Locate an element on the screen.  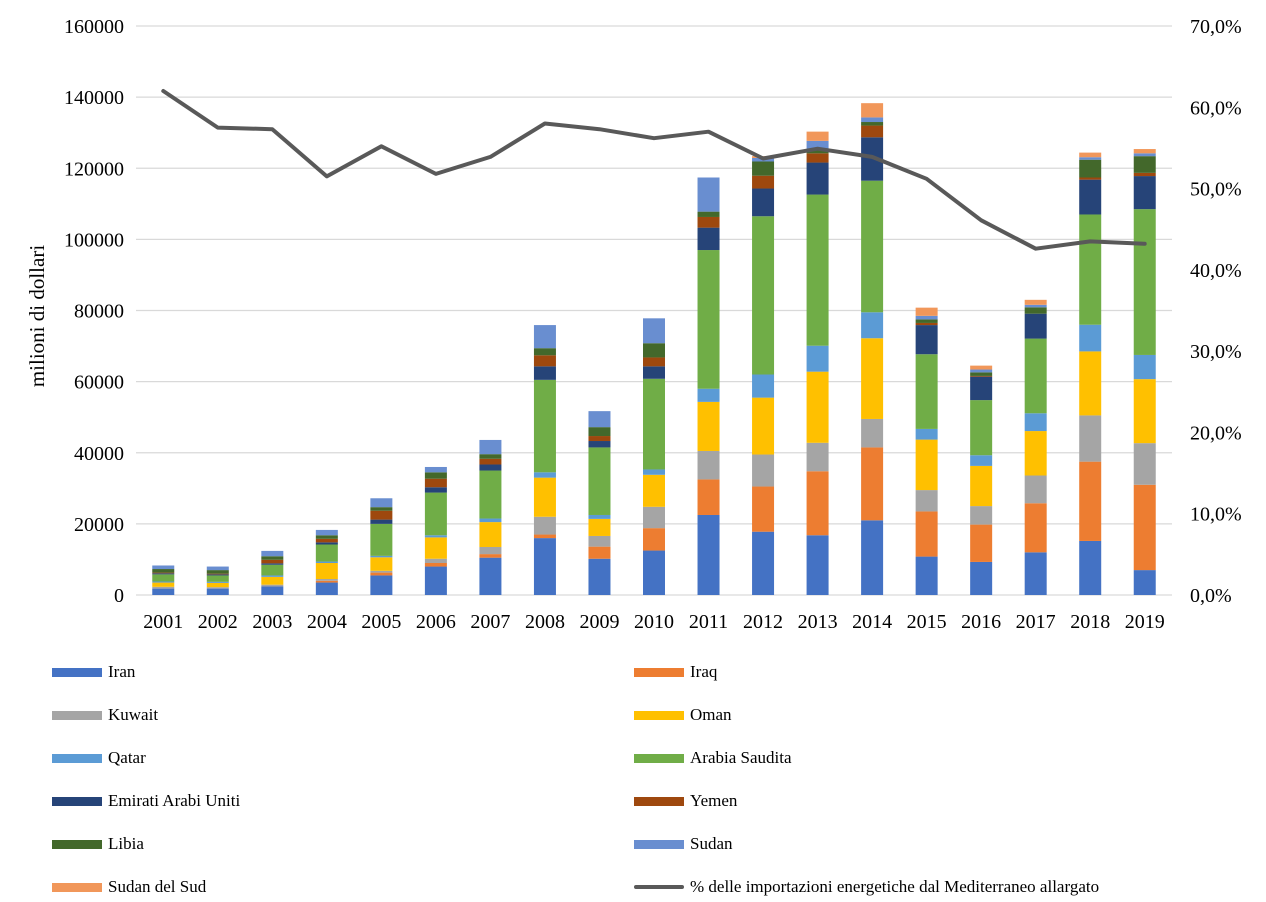
x-tick-label: 2003 is located at coordinates (272, 622).